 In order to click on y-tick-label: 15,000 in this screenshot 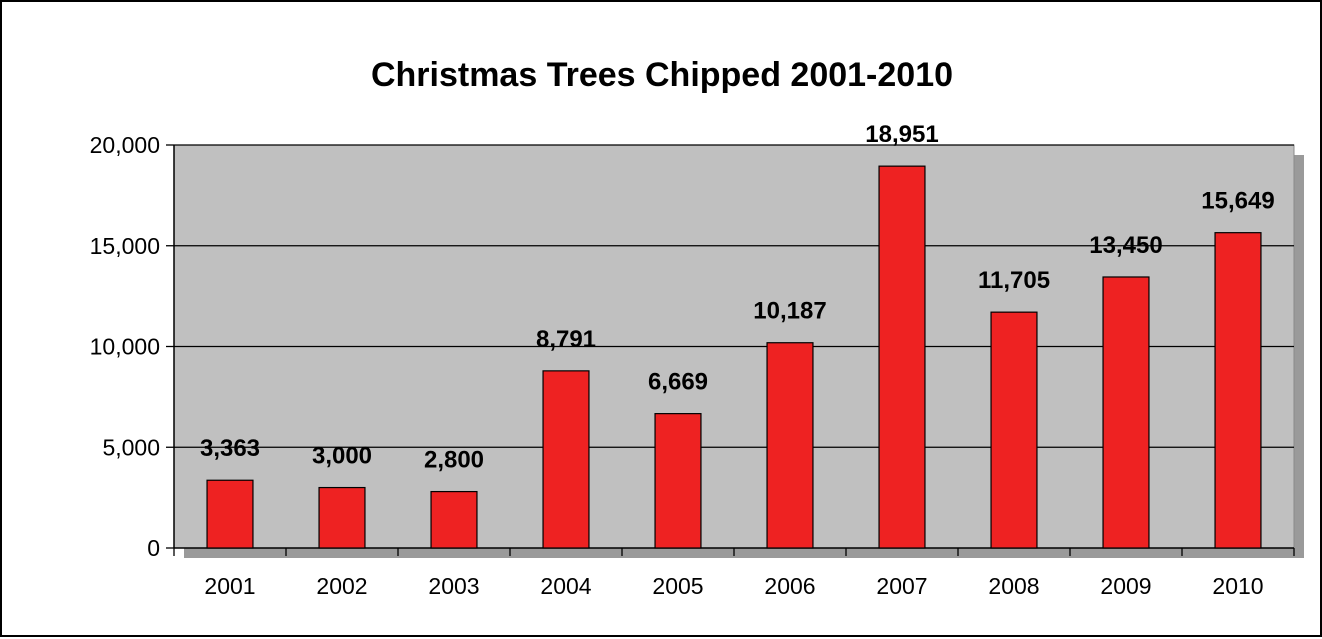, I will do `click(125, 246)`.